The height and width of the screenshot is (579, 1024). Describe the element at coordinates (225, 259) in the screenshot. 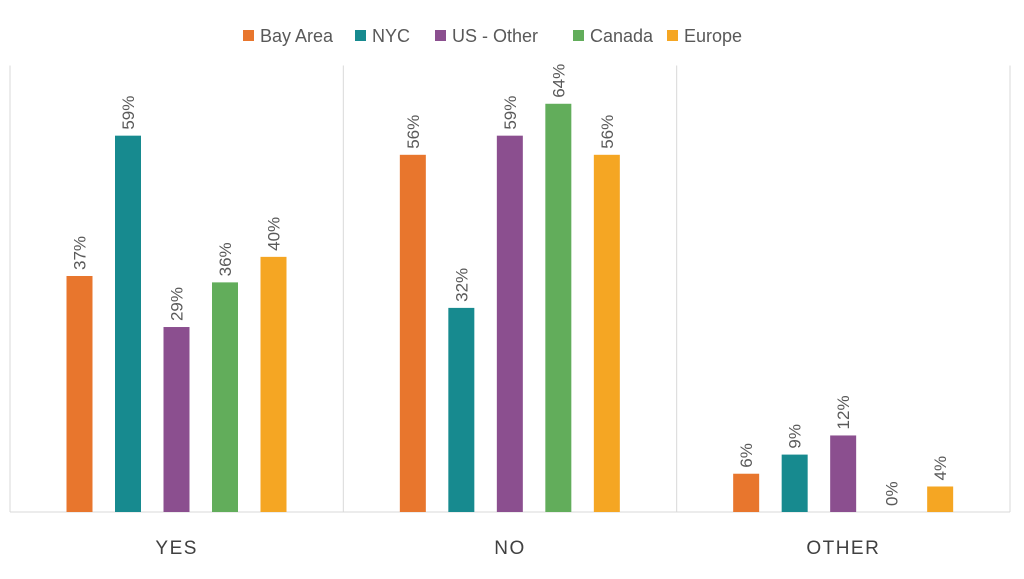

I see `data-label: 36%` at that location.